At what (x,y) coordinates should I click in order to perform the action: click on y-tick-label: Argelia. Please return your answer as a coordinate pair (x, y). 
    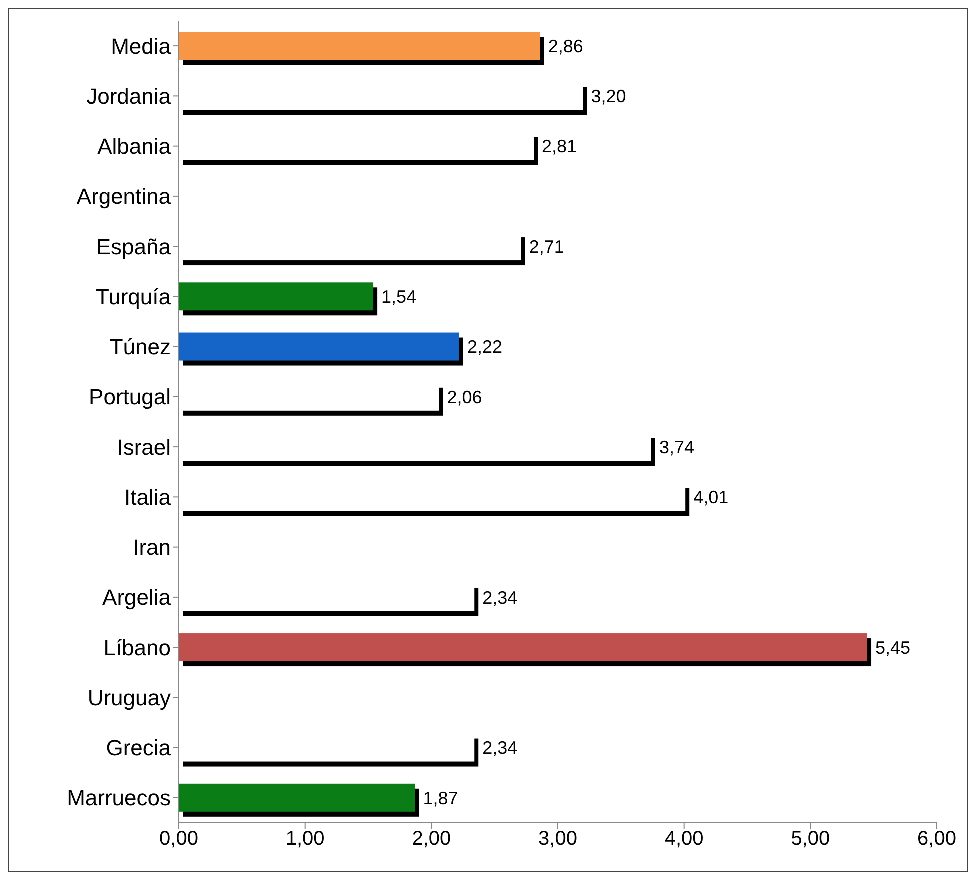
    Looking at the image, I should click on (137, 597).